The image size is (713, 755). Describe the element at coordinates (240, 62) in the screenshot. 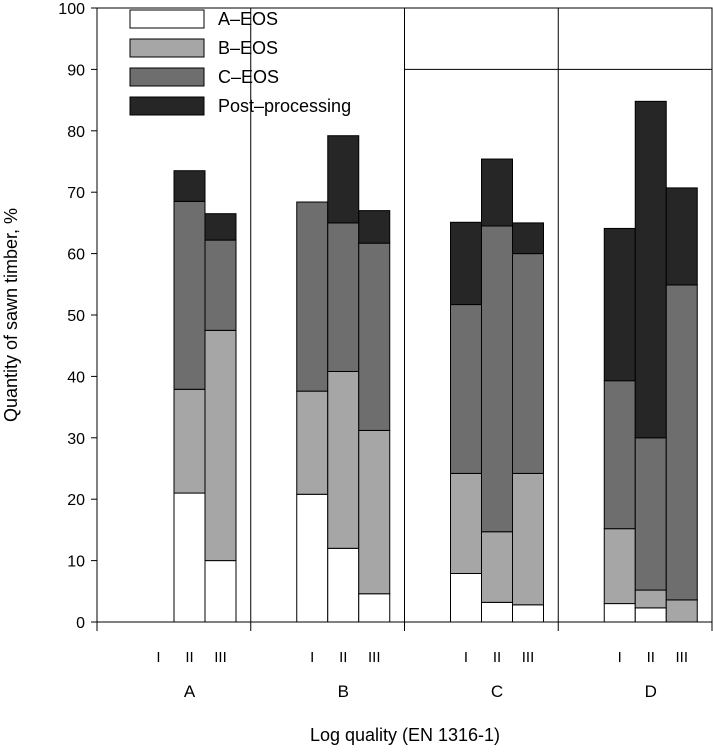

I see `legend: A–EOS B–EOS C–EOS Post–processing` at that location.